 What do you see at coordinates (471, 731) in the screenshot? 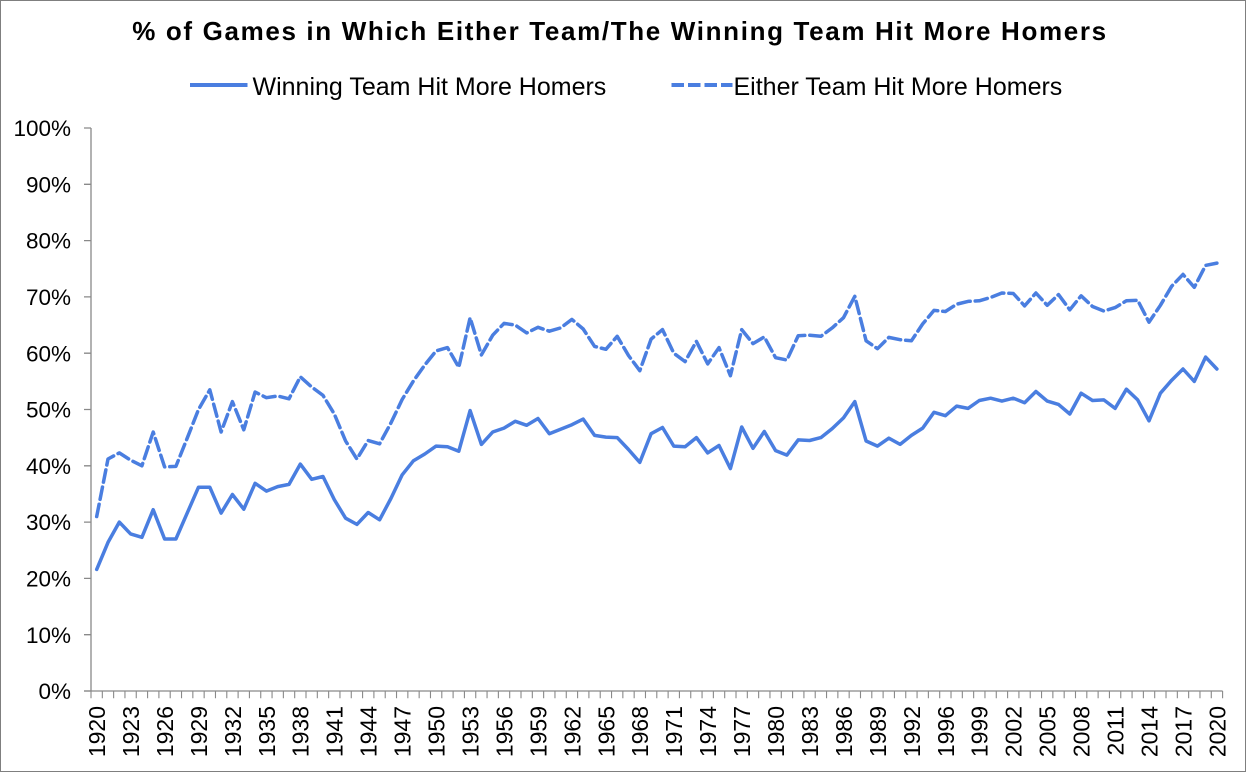
I see `svg-text: 1953` at bounding box center [471, 731].